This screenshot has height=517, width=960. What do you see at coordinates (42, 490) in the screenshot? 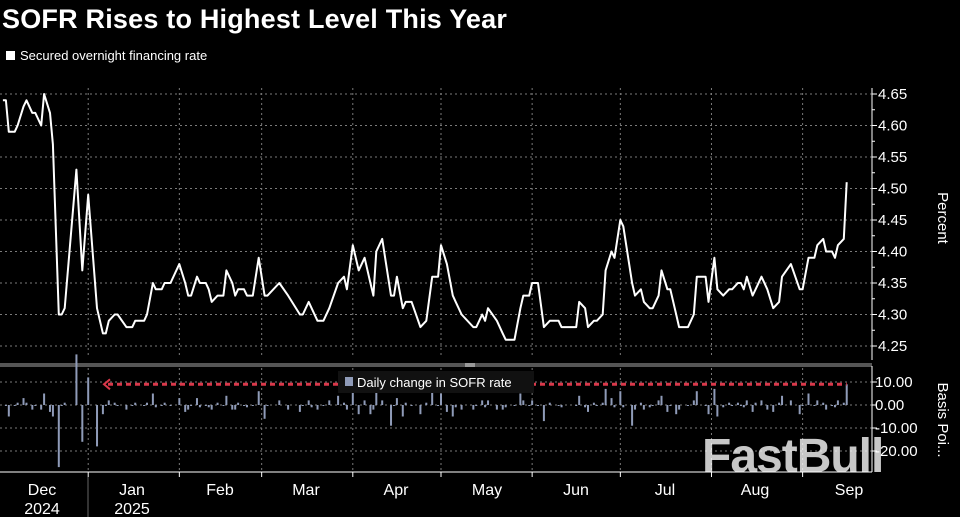
I see `x-tick-label: Dec` at bounding box center [42, 490].